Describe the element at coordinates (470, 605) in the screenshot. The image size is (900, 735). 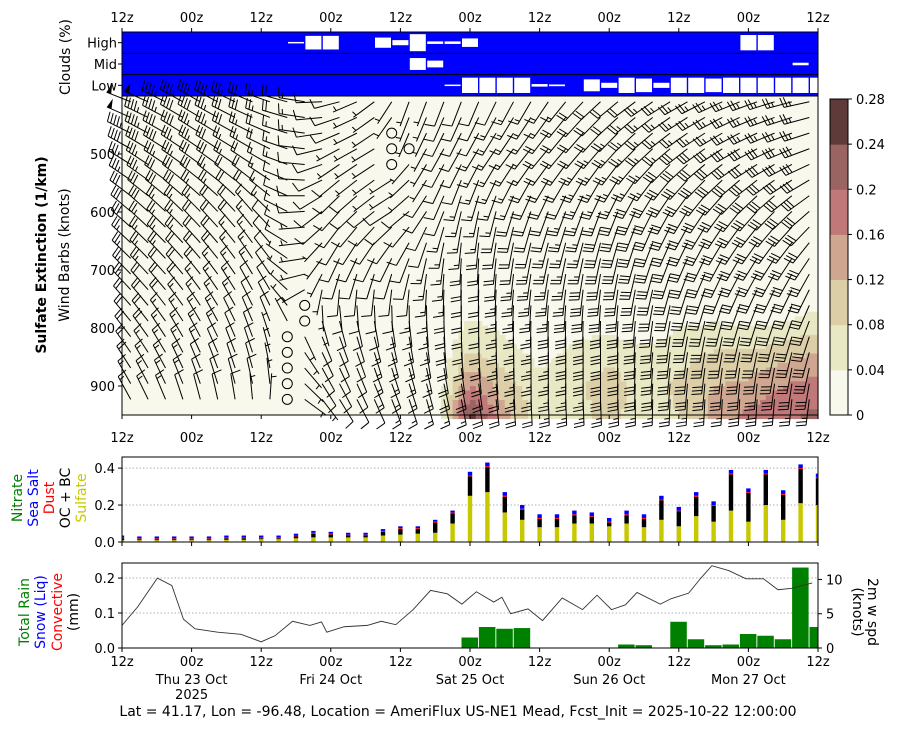
I see `precip-frame` at that location.